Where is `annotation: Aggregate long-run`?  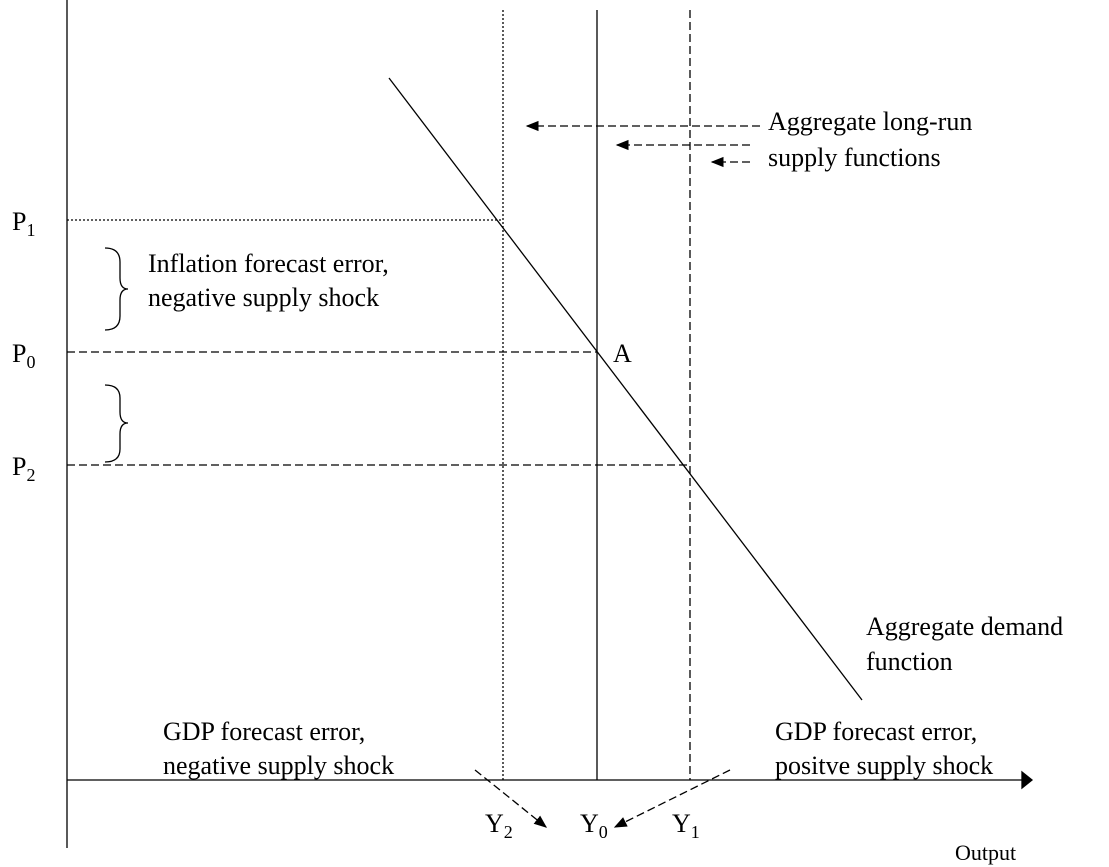 annotation: Aggregate long-run is located at coordinates (870, 121).